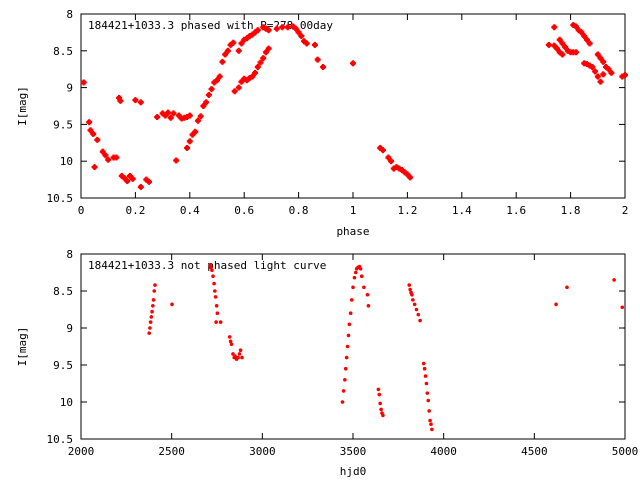 This screenshot has height=480, width=640. What do you see at coordinates (135, 210) in the screenshot?
I see `x-tick-label: 0.2` at bounding box center [135, 210].